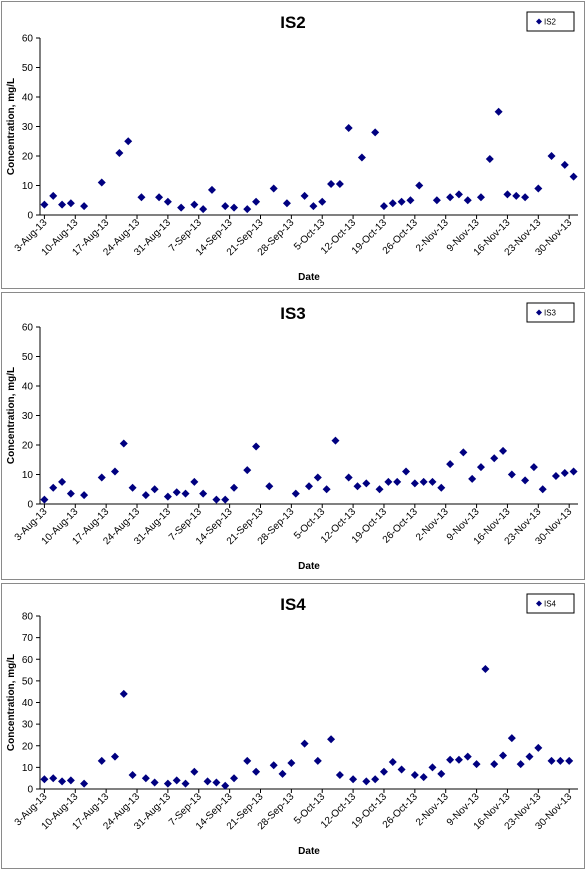  Describe the element at coordinates (539, 603) in the screenshot. I see `legend-marker` at that location.